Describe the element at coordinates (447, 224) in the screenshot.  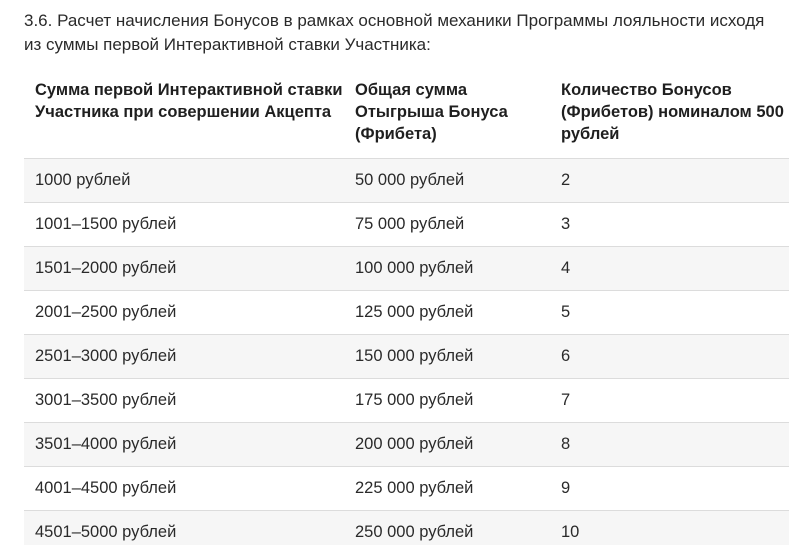
I see `wagering-amount-cell: 75 000 рублей` at that location.